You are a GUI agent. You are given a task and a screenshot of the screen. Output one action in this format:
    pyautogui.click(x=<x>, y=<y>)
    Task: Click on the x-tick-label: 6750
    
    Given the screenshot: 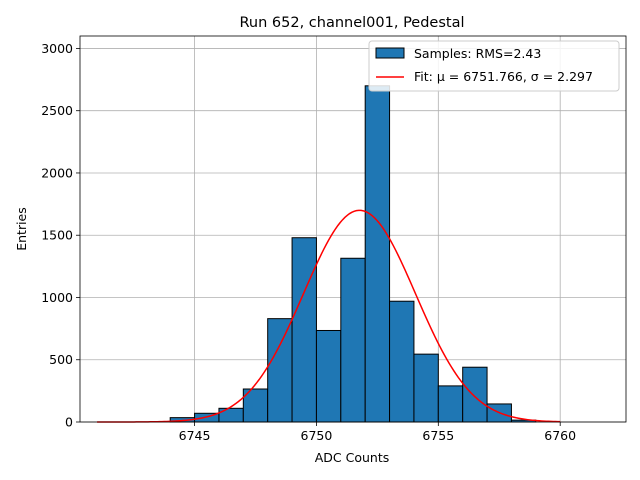 What is the action you would take?
    pyautogui.click(x=317, y=435)
    